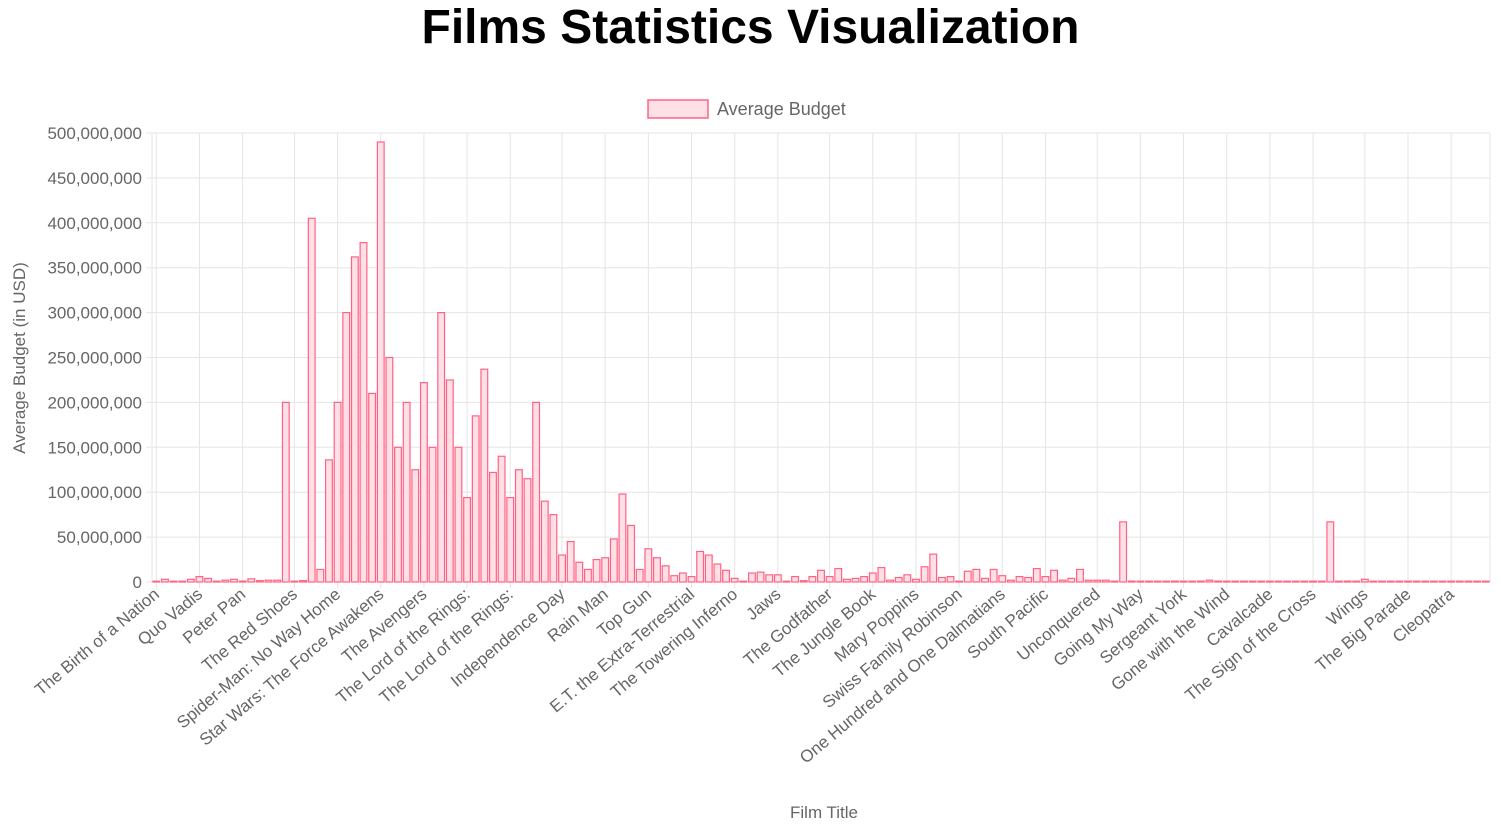  Describe the element at coordinates (781, 109) in the screenshot. I see `legend-label: Average Budget` at that location.